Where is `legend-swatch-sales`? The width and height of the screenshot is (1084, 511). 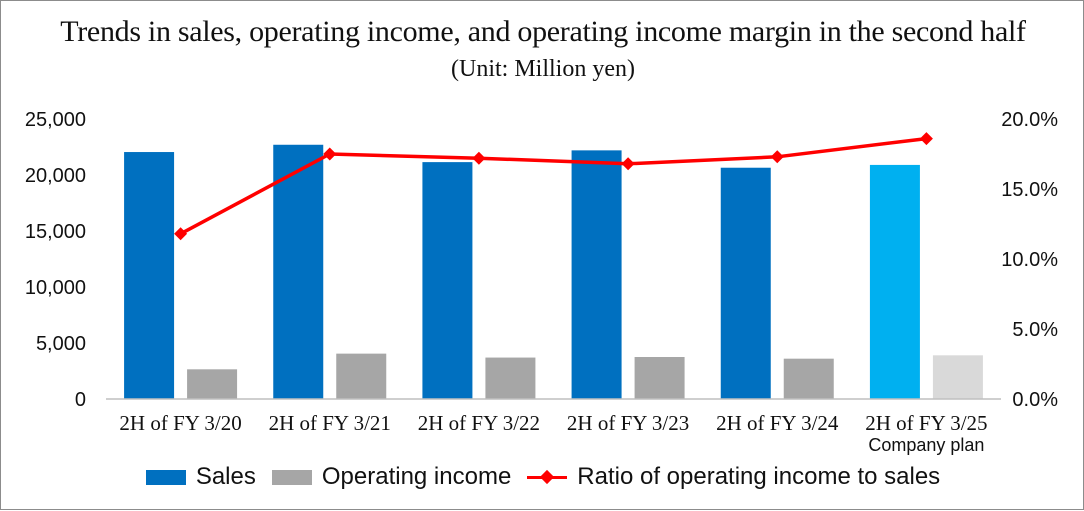
legend-swatch-sales is located at coordinates (165, 477).